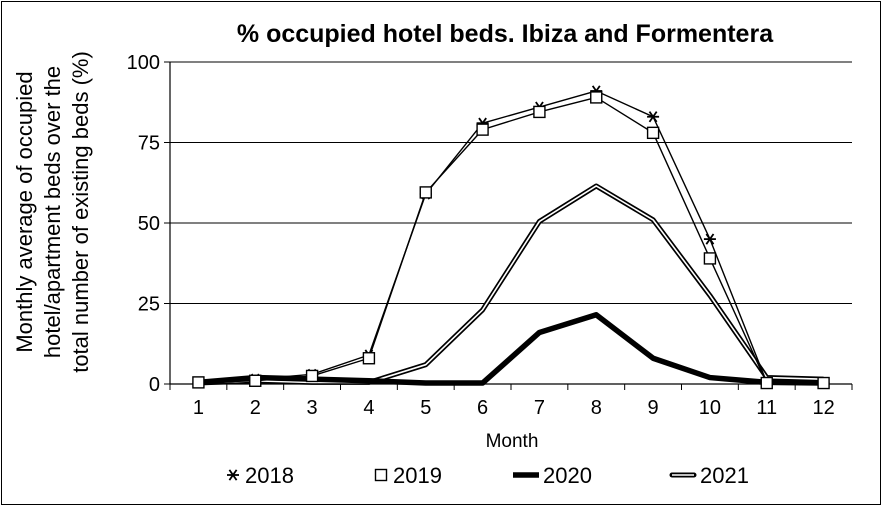 This screenshot has width=884, height=508. What do you see at coordinates (143, 63) in the screenshot?
I see `y-tick-label-100: 100` at bounding box center [143, 63].